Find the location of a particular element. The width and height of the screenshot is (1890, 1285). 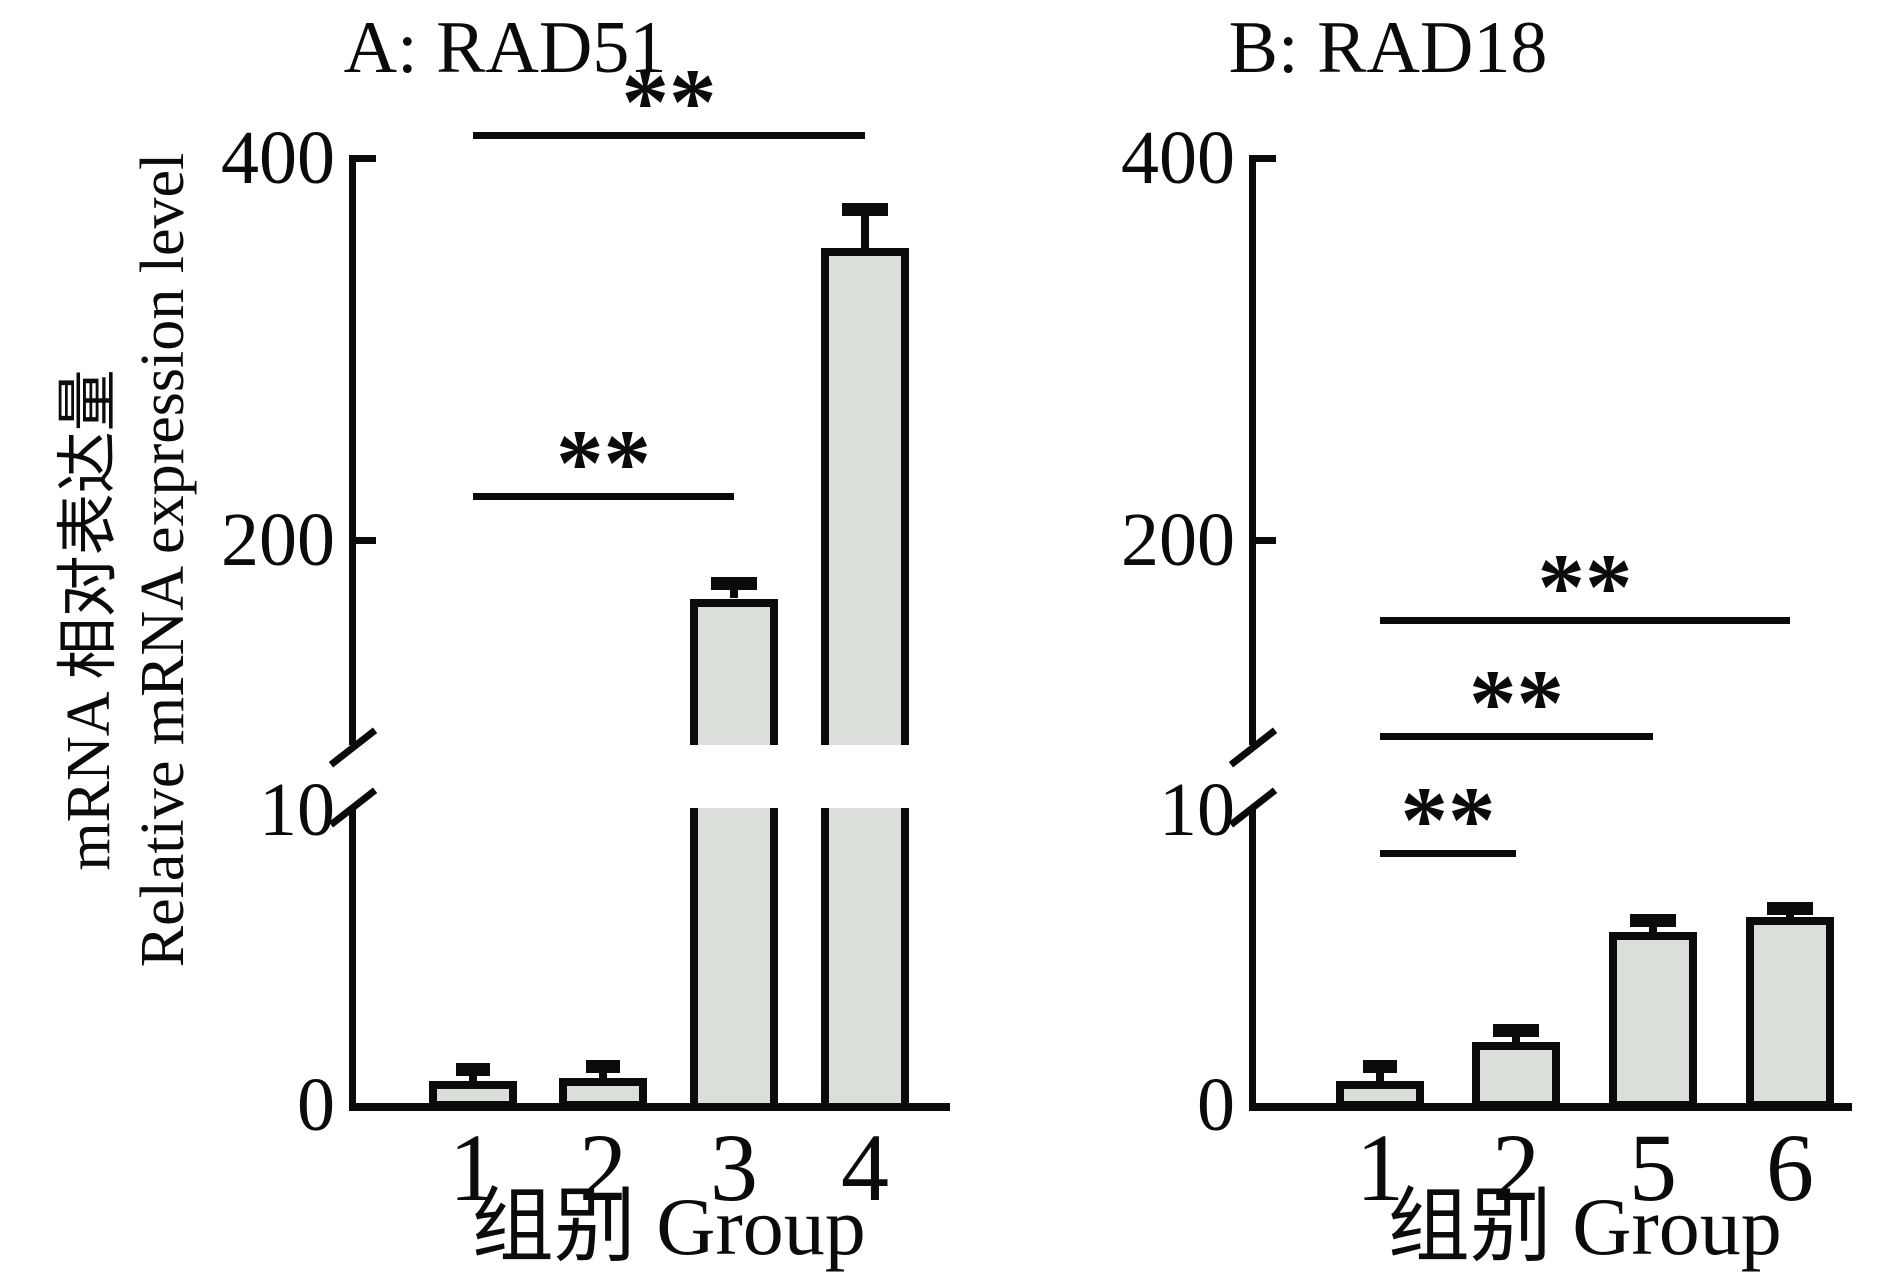

x-tick-label-b-1: 1 is located at coordinates (1380, 1167).